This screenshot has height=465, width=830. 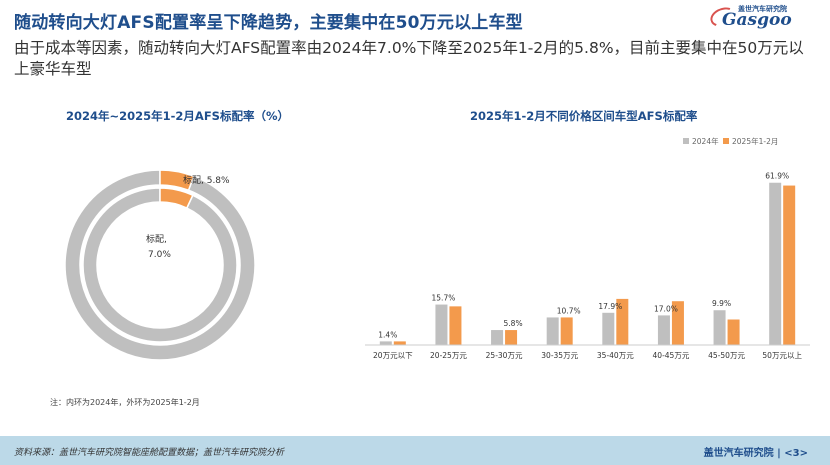 I want to click on gasgoo-logo: 盖世汽车研究院 Gasgoo, so click(x=761, y=17).